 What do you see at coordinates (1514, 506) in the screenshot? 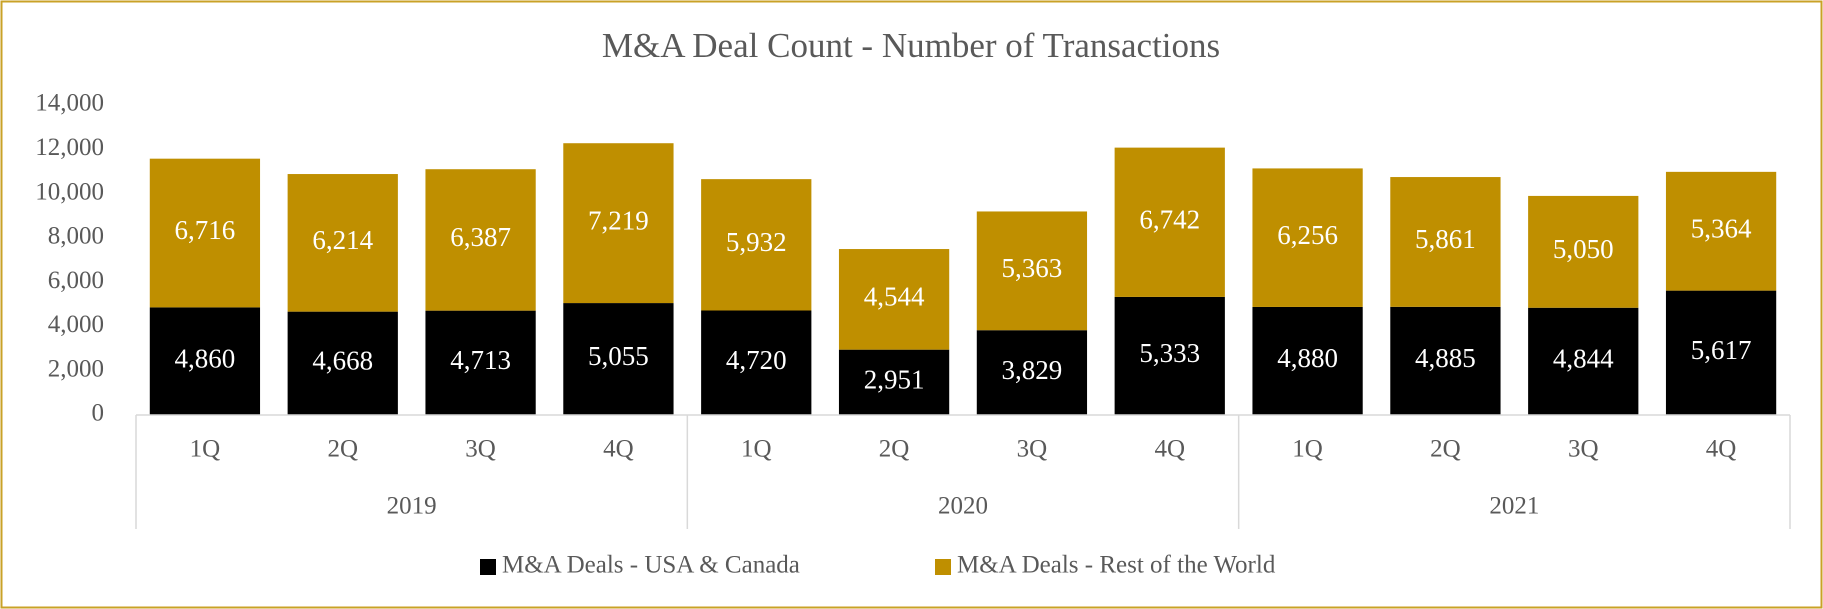
I see `group-label: 2021` at bounding box center [1514, 506].